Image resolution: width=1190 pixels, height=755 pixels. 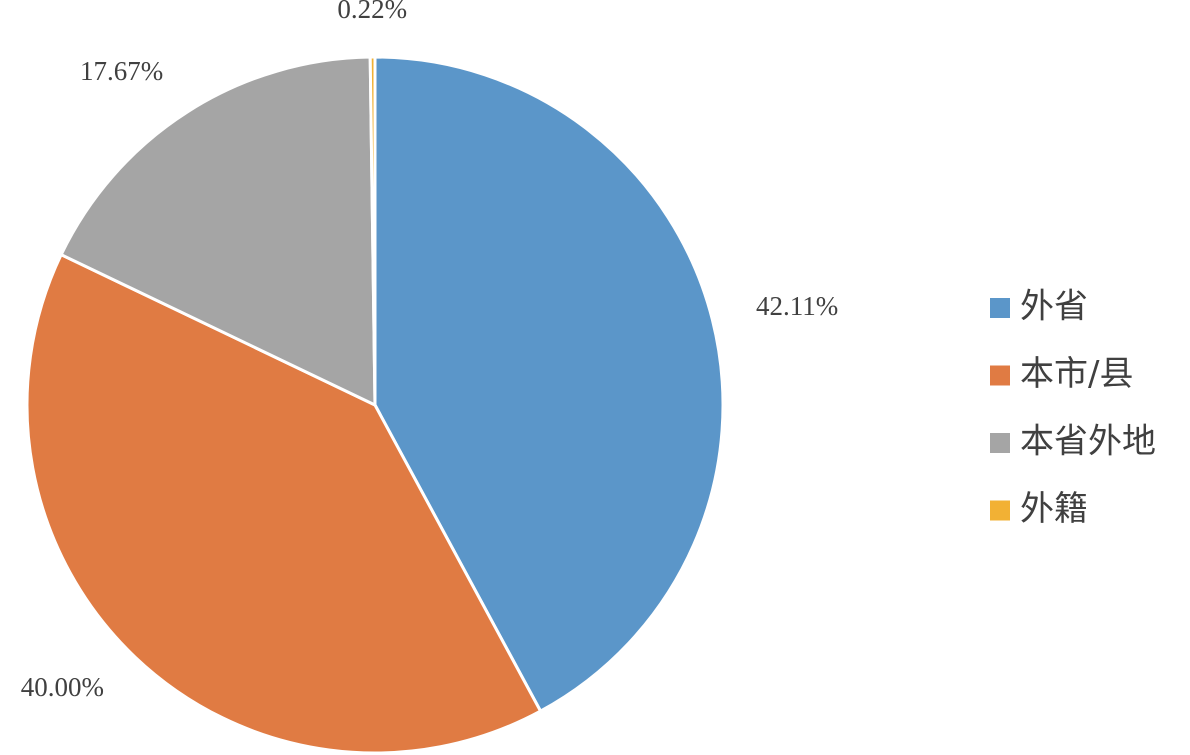 What do you see at coordinates (1088, 442) in the screenshot?
I see `legend-label: 本省外地` at bounding box center [1088, 442].